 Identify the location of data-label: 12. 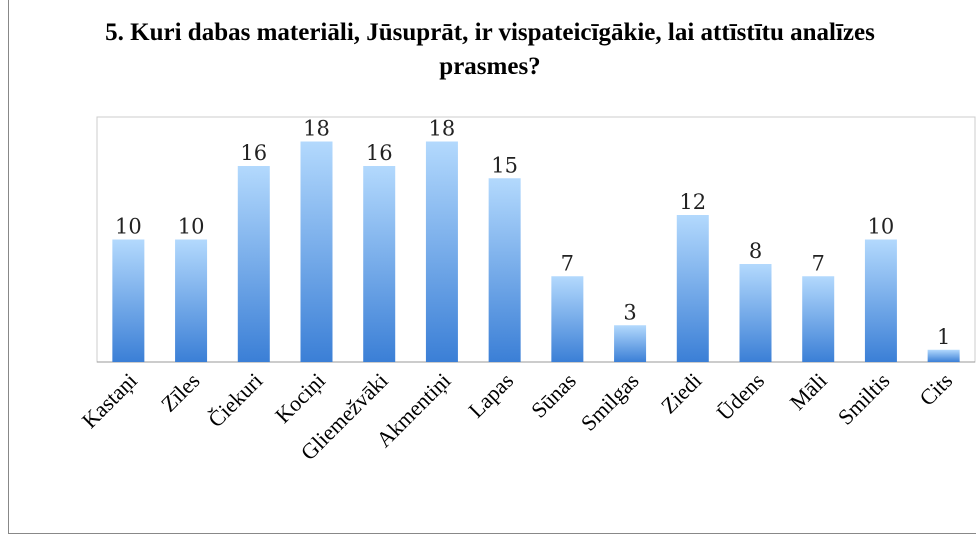
(692, 202).